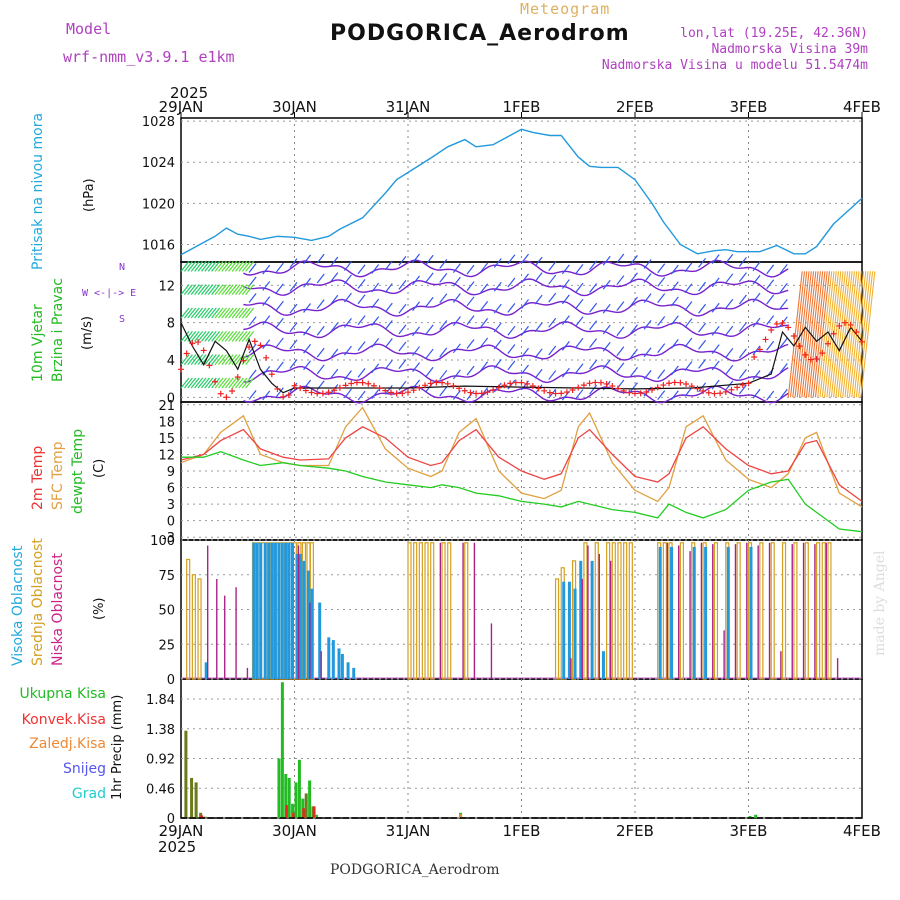 Image resolution: width=900 pixels, height=900 pixels. I want to click on wind-compass: W <-|-> E, so click(109, 293).